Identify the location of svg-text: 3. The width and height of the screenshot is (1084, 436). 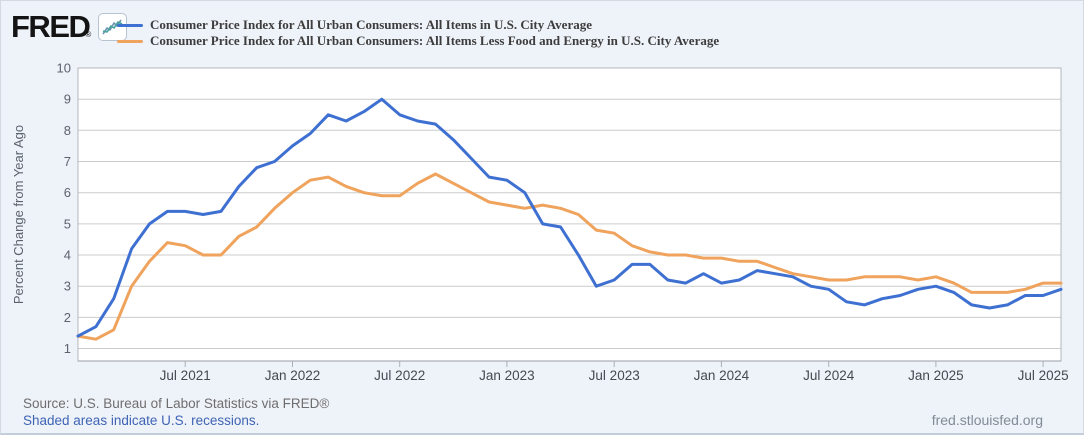
(67, 286).